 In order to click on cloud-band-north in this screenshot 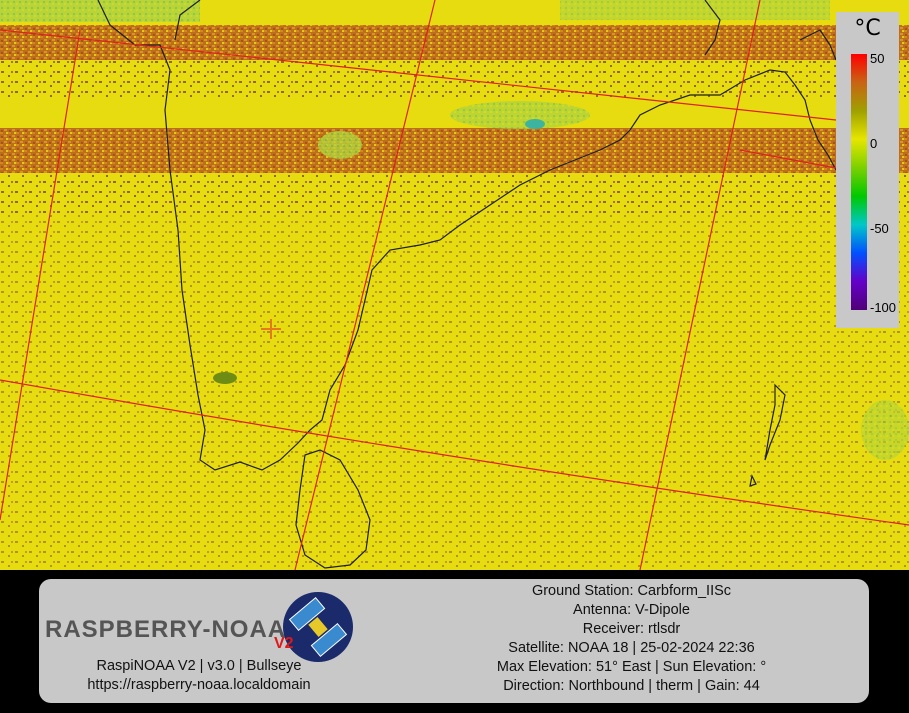, I will do `click(454, 42)`.